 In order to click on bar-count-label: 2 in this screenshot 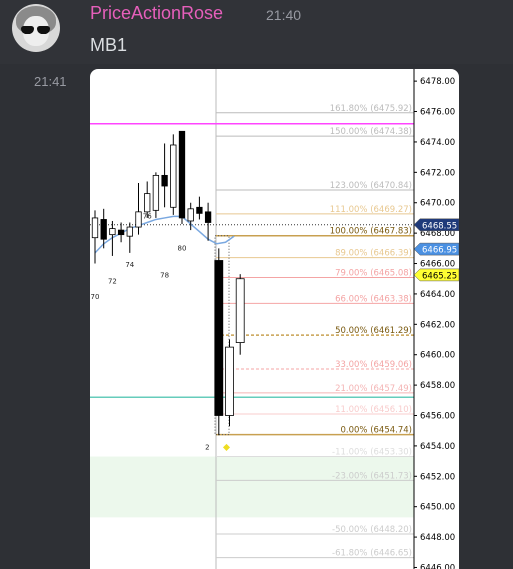, I will do `click(207, 447)`.